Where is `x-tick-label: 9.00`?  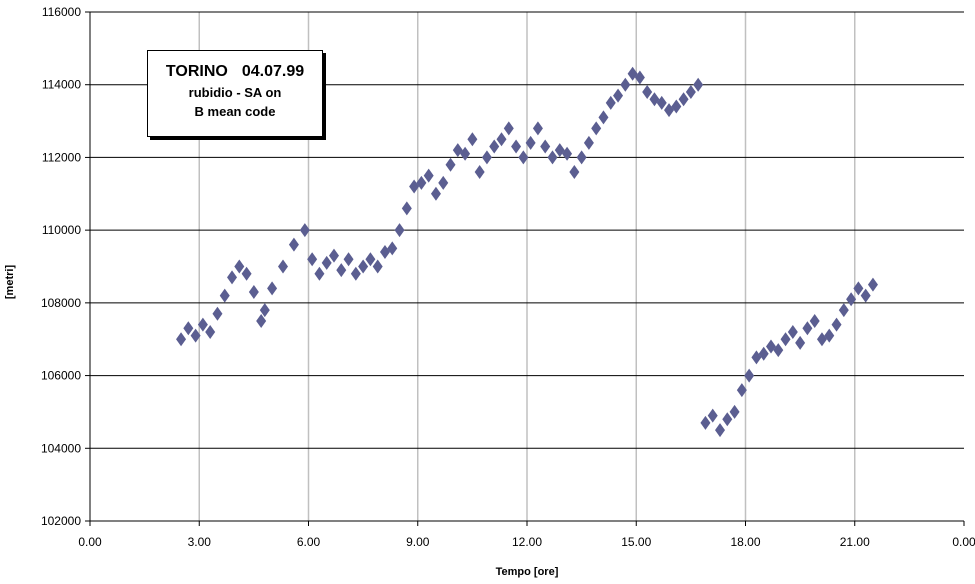
x-tick-label: 9.00 is located at coordinates (418, 542).